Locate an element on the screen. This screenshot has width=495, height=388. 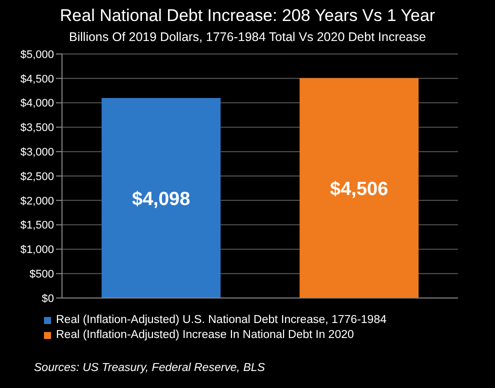
y-tick-label: $5,000 is located at coordinates (37, 54).